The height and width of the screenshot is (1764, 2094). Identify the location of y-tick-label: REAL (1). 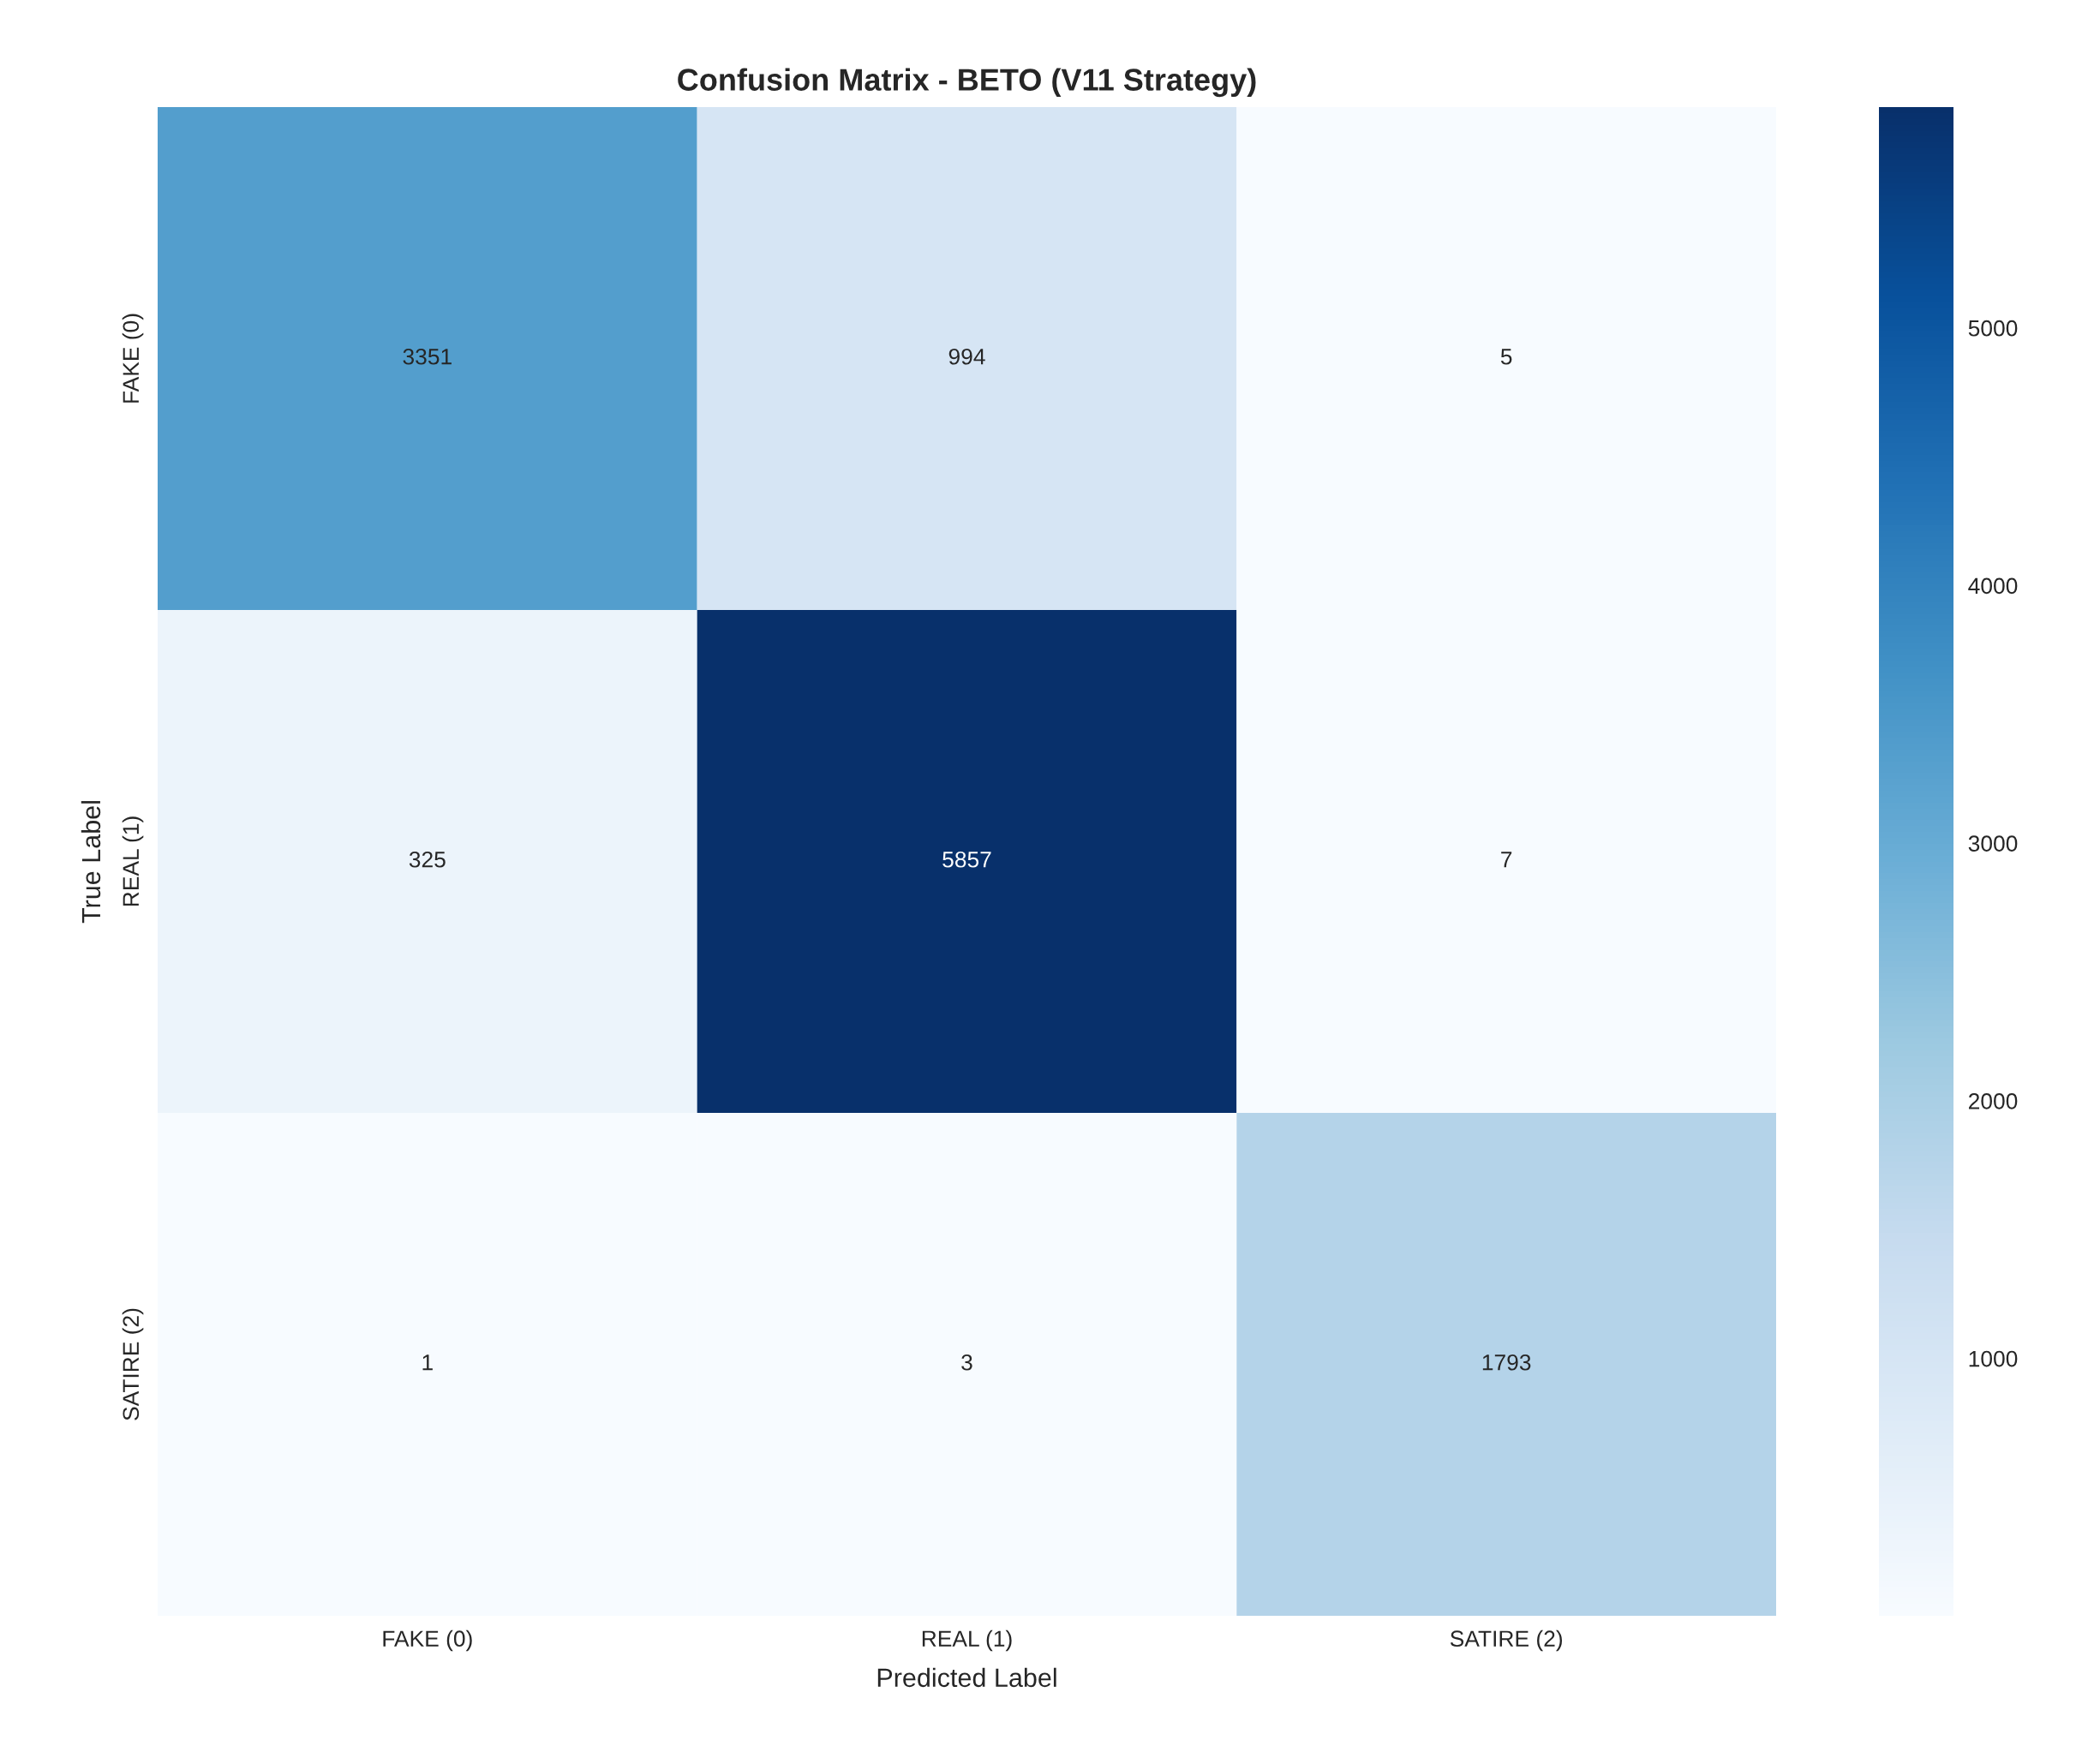
(133, 861).